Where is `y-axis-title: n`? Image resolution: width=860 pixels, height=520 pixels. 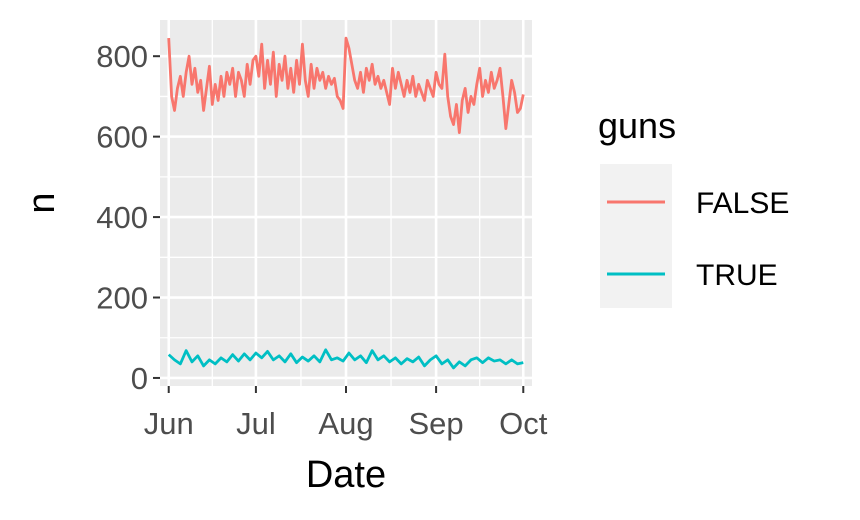
y-axis-title: n is located at coordinates (42, 202).